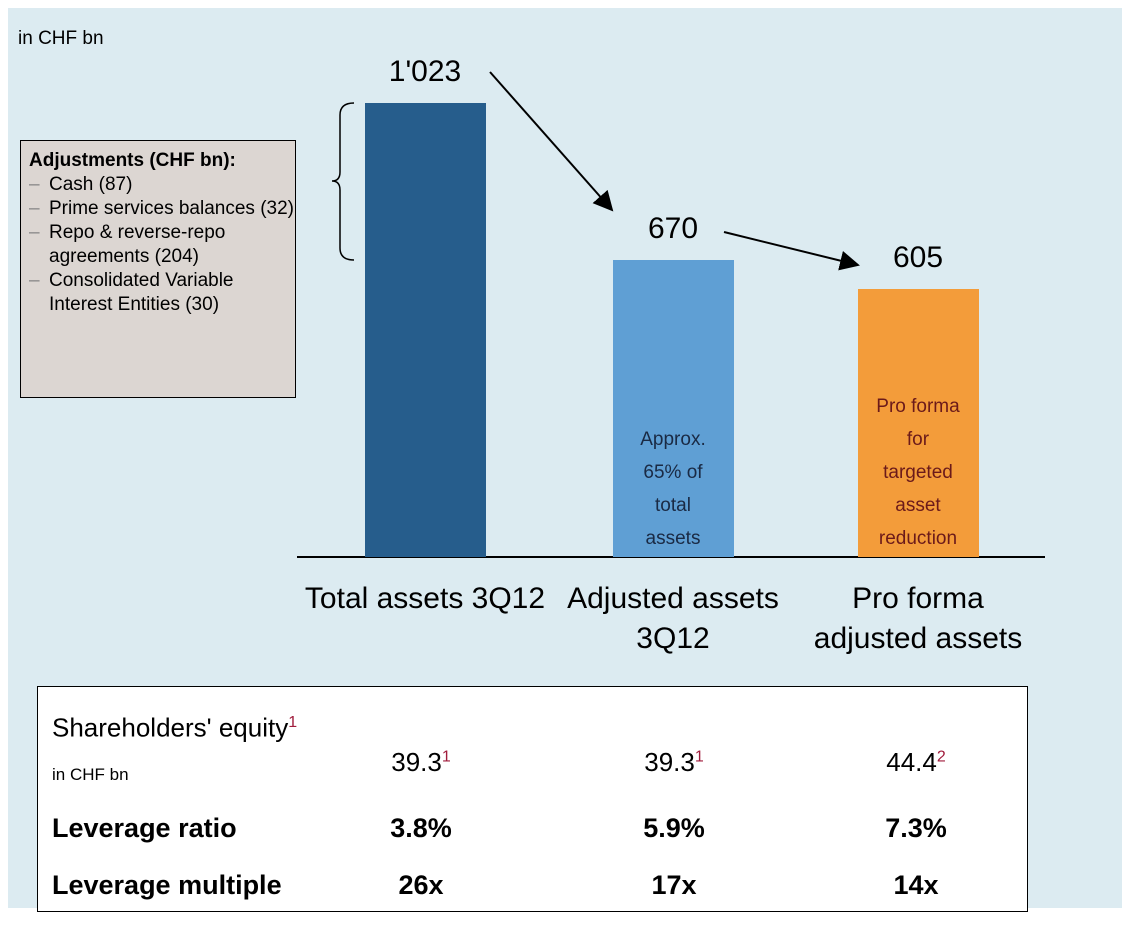 Image resolution: width=1122 pixels, height=932 pixels. What do you see at coordinates (61, 38) in the screenshot?
I see `unit-label: in CHF bn` at bounding box center [61, 38].